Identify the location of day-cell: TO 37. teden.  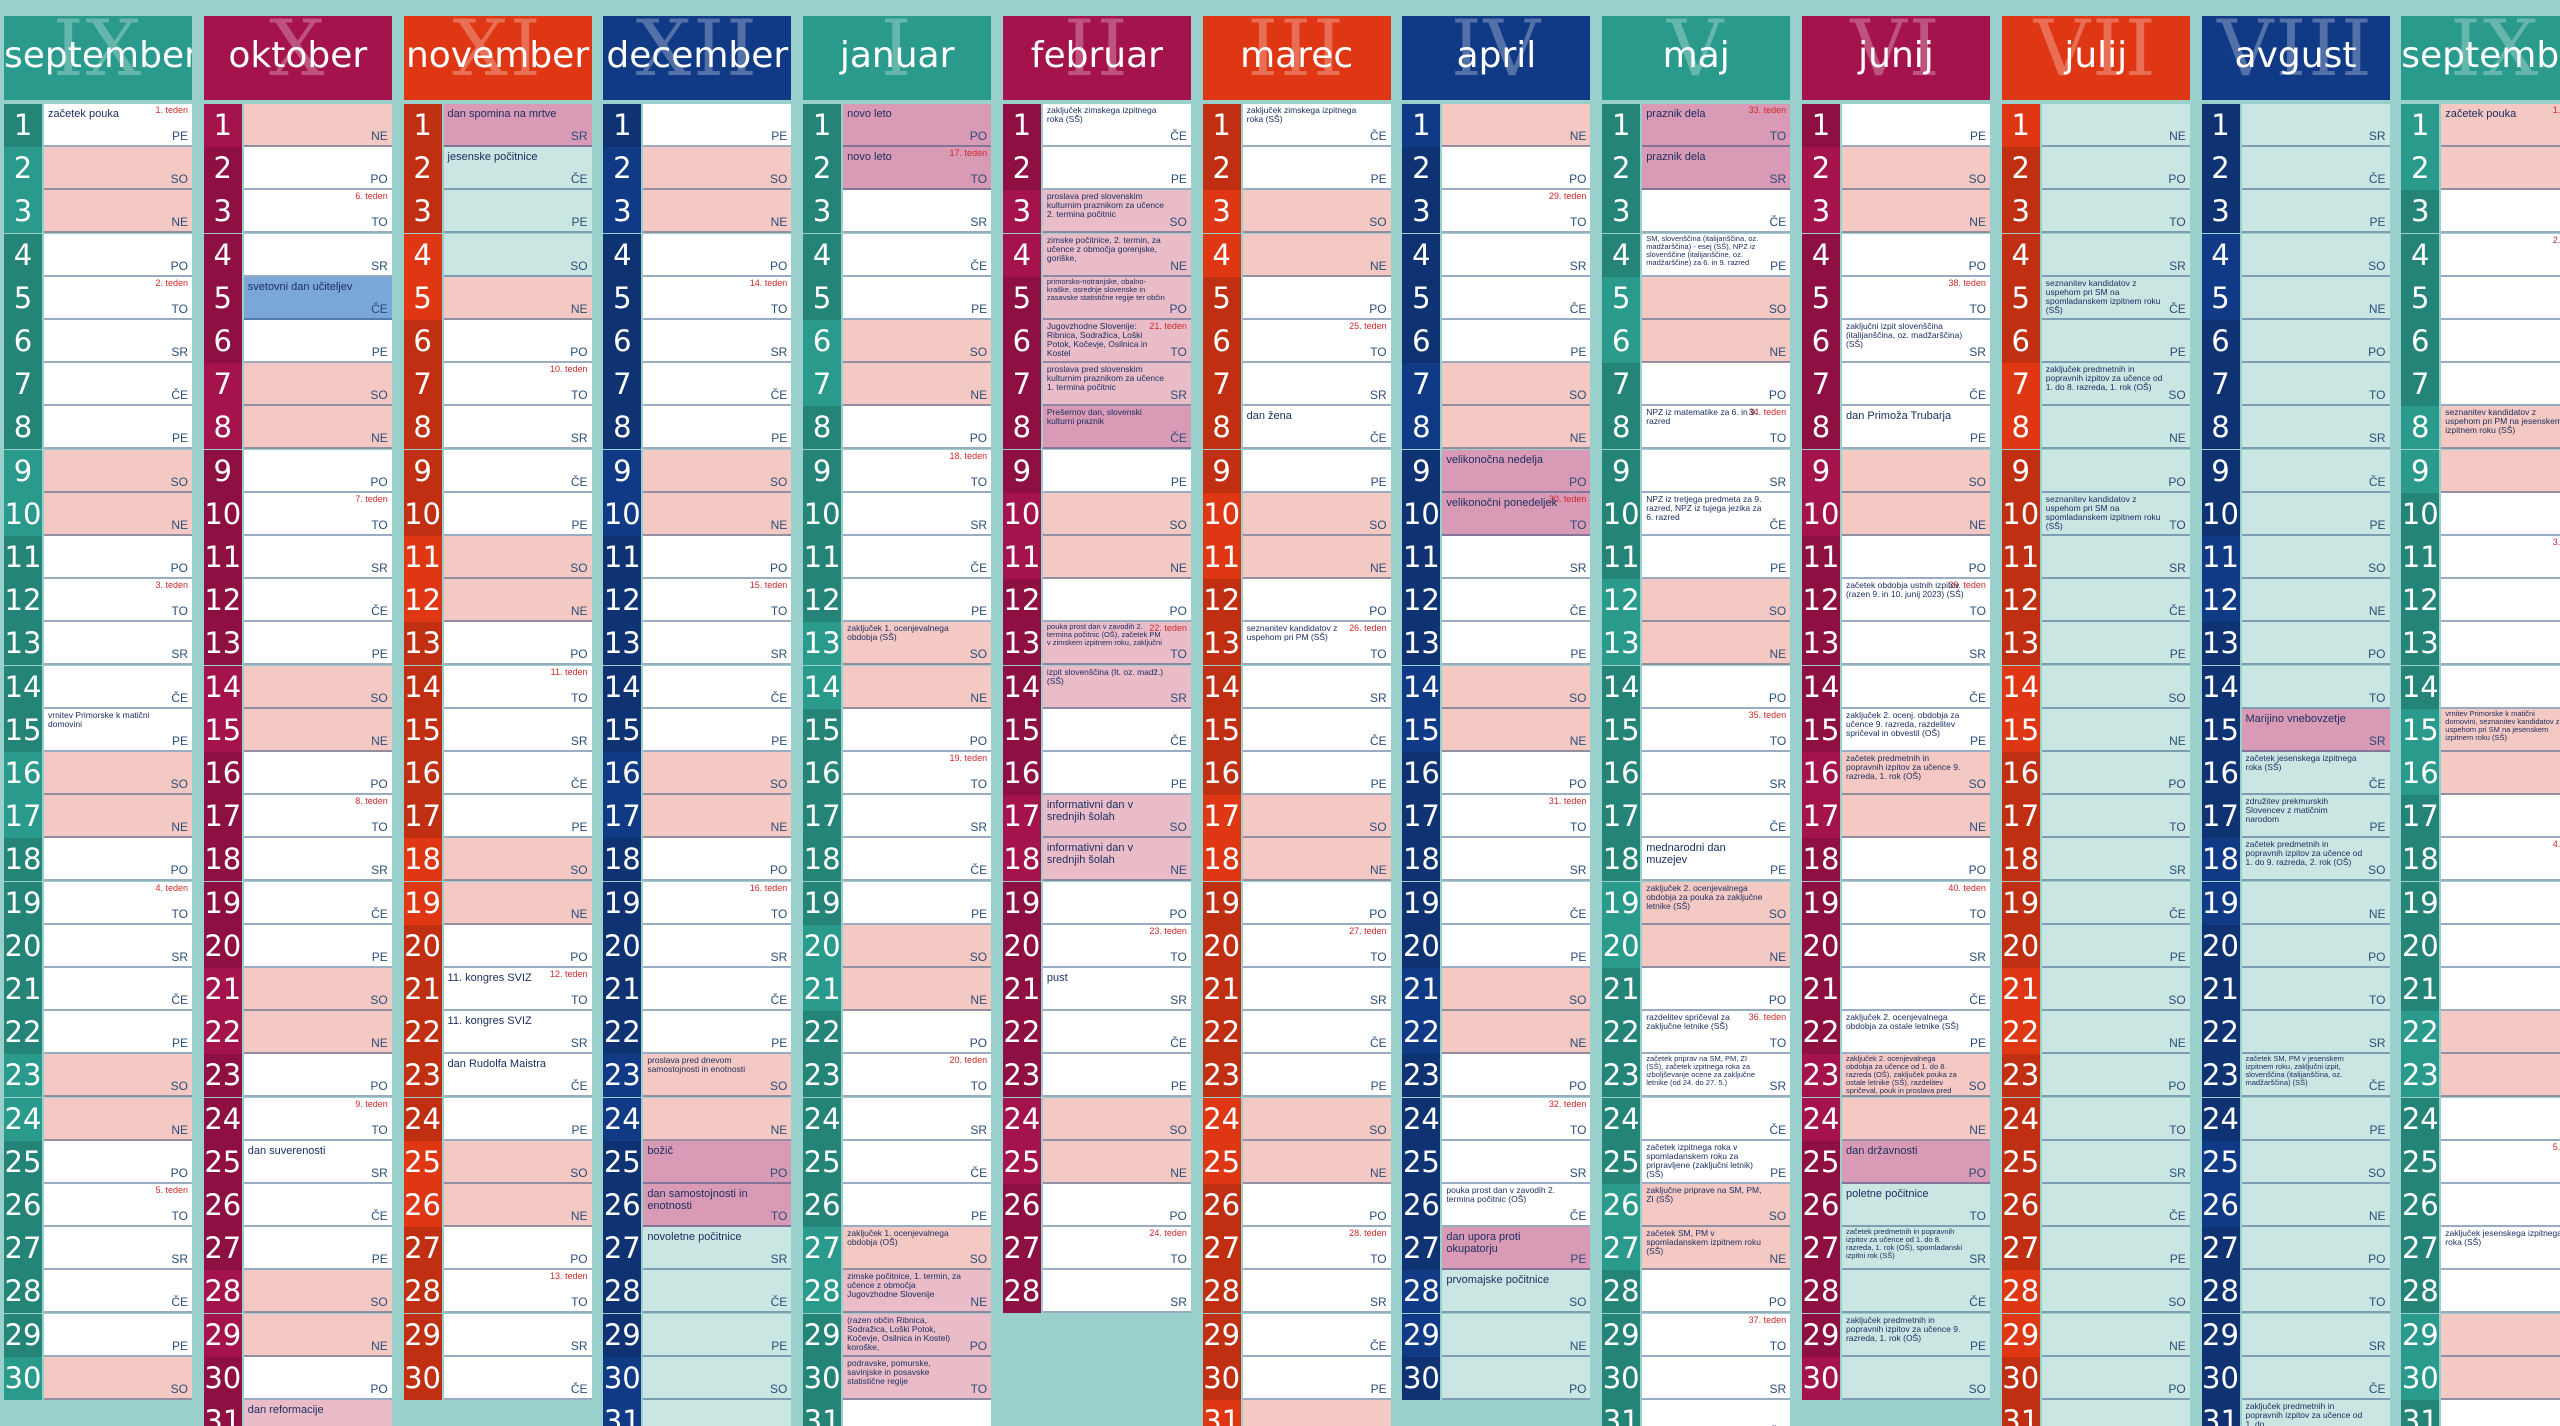
(1716, 1335).